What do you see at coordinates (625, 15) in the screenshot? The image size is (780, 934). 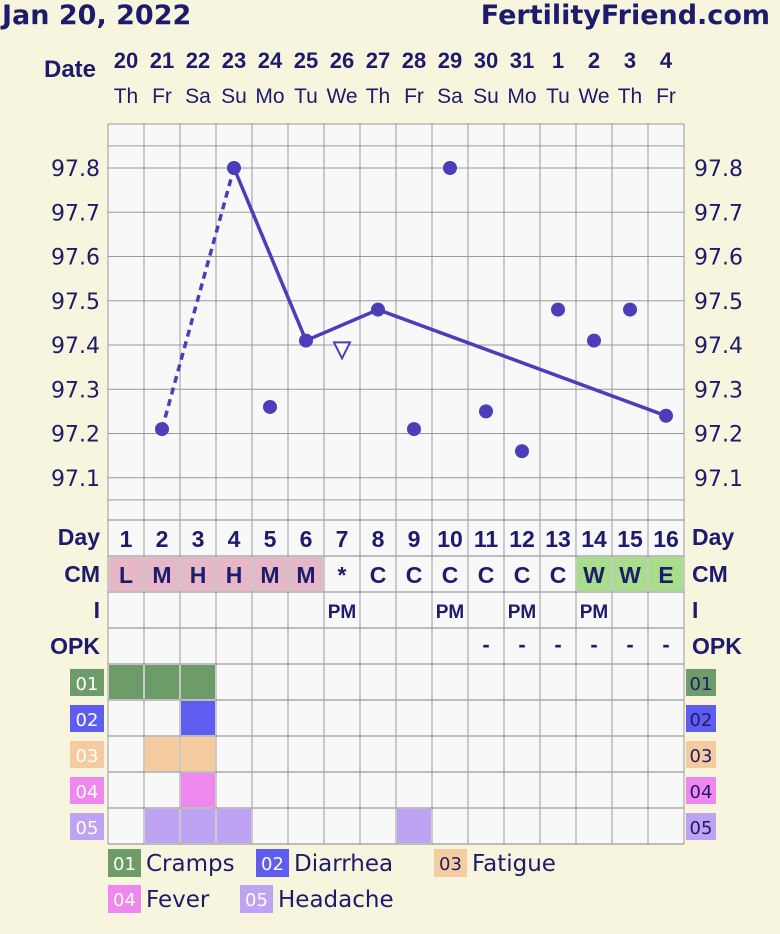 I see `site-name: FertilityFriend.com` at bounding box center [625, 15].